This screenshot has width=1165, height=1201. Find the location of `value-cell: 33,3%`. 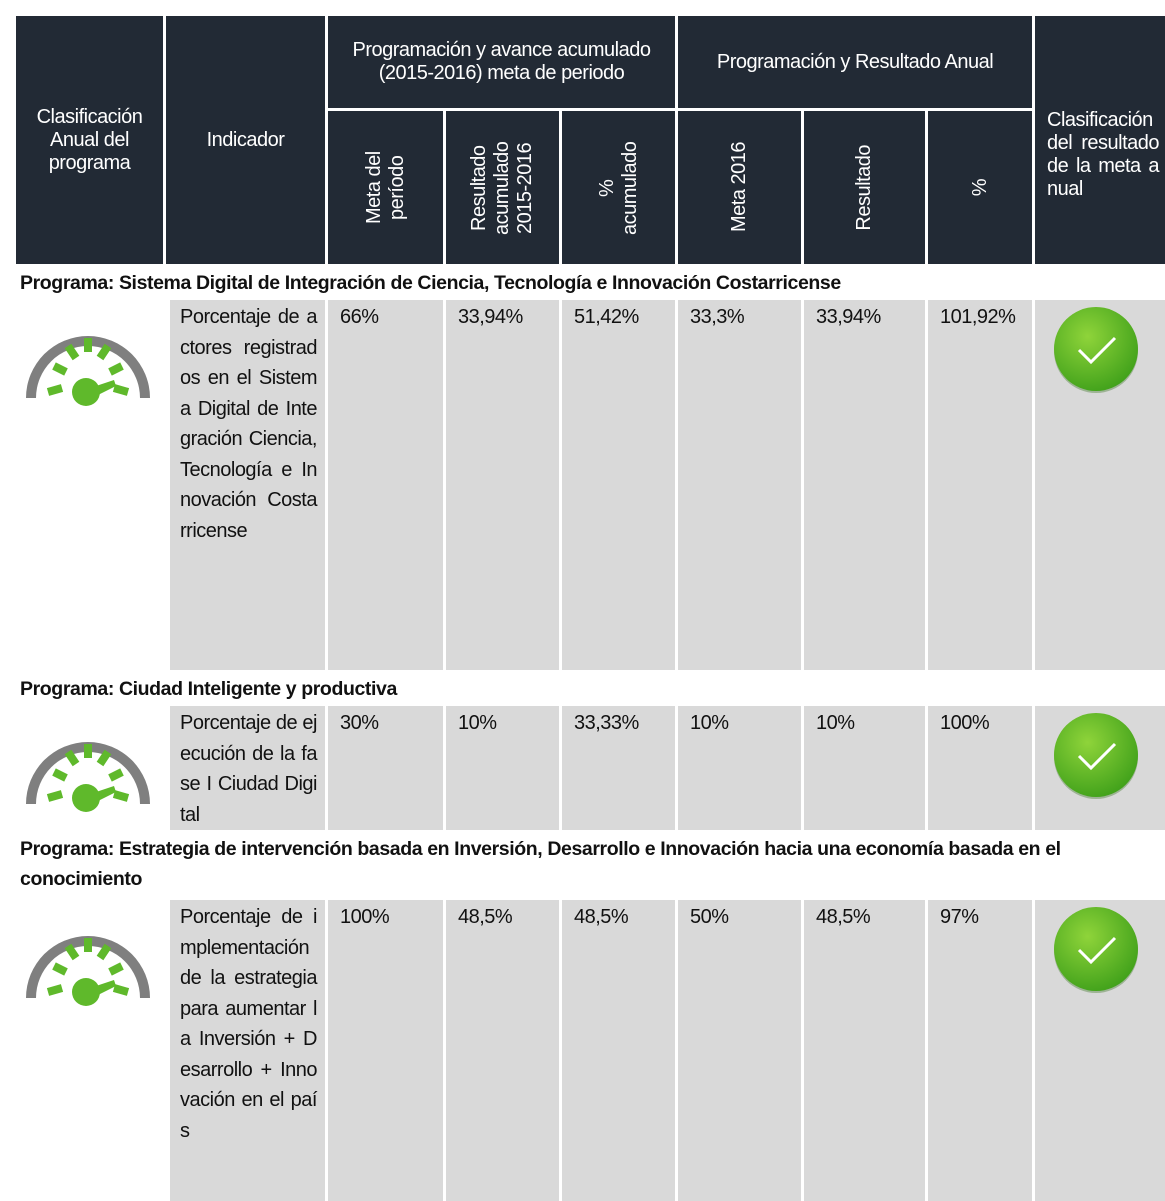

value-cell: 33,3% is located at coordinates (739, 485).